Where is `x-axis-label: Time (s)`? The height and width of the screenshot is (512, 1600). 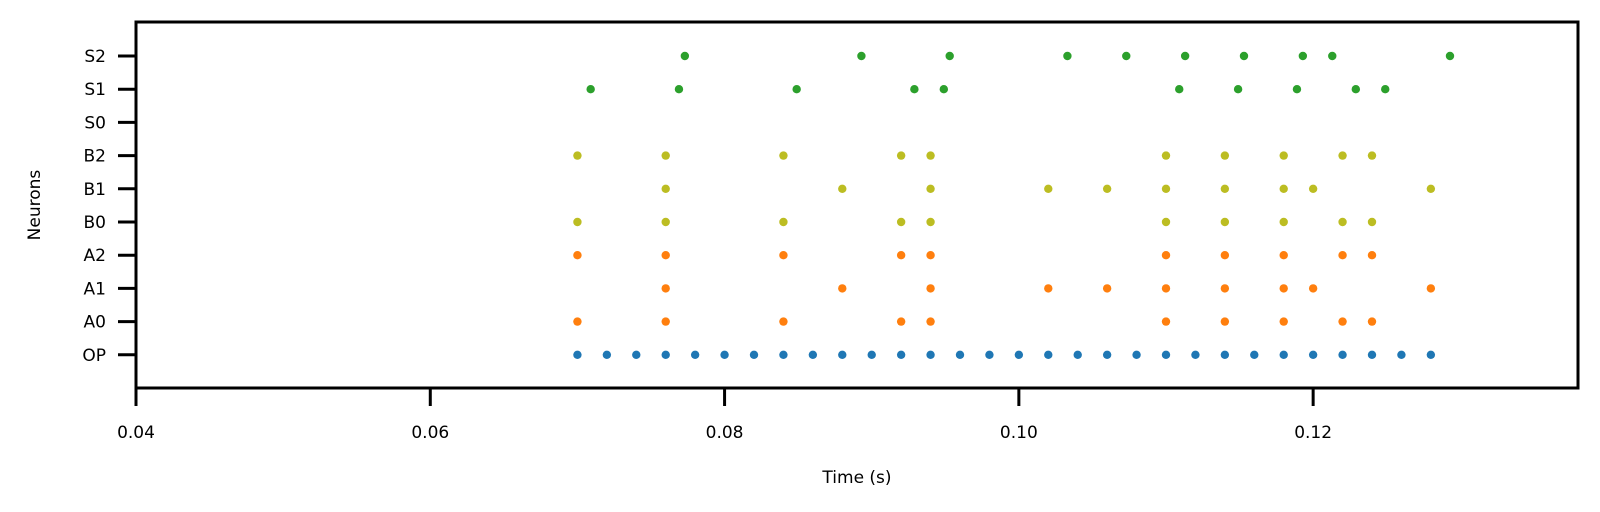
x-axis-label: Time (s) is located at coordinates (856, 478).